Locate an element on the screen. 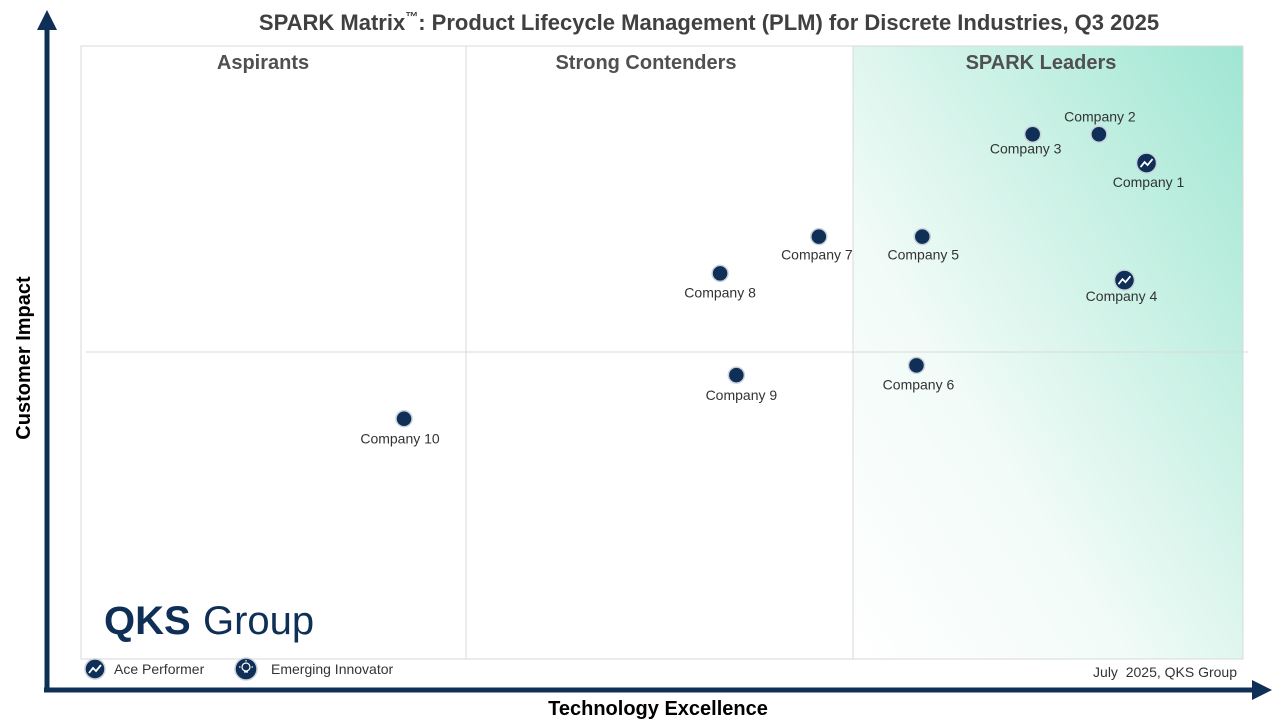 The width and height of the screenshot is (1280, 720). point-company-1: Company 1 is located at coordinates (1149, 171).